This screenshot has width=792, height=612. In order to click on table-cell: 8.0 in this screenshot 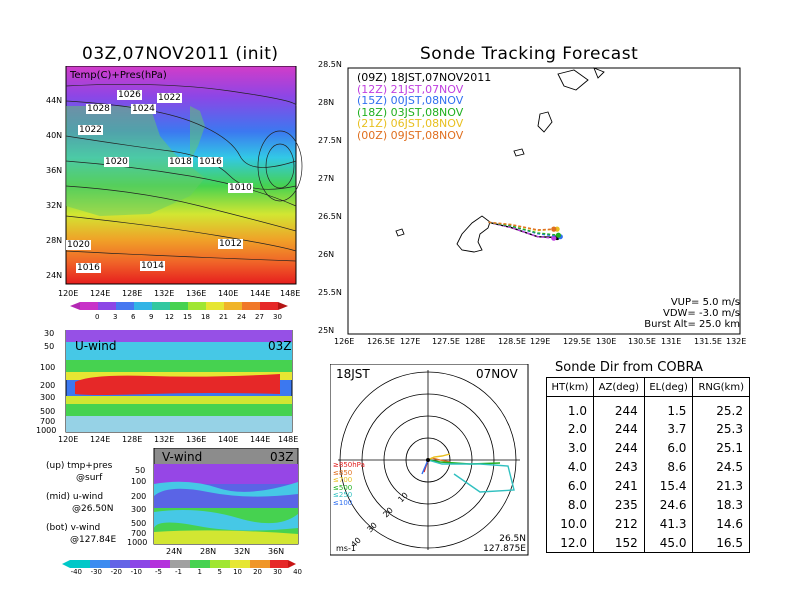, I will do `click(577, 504)`.